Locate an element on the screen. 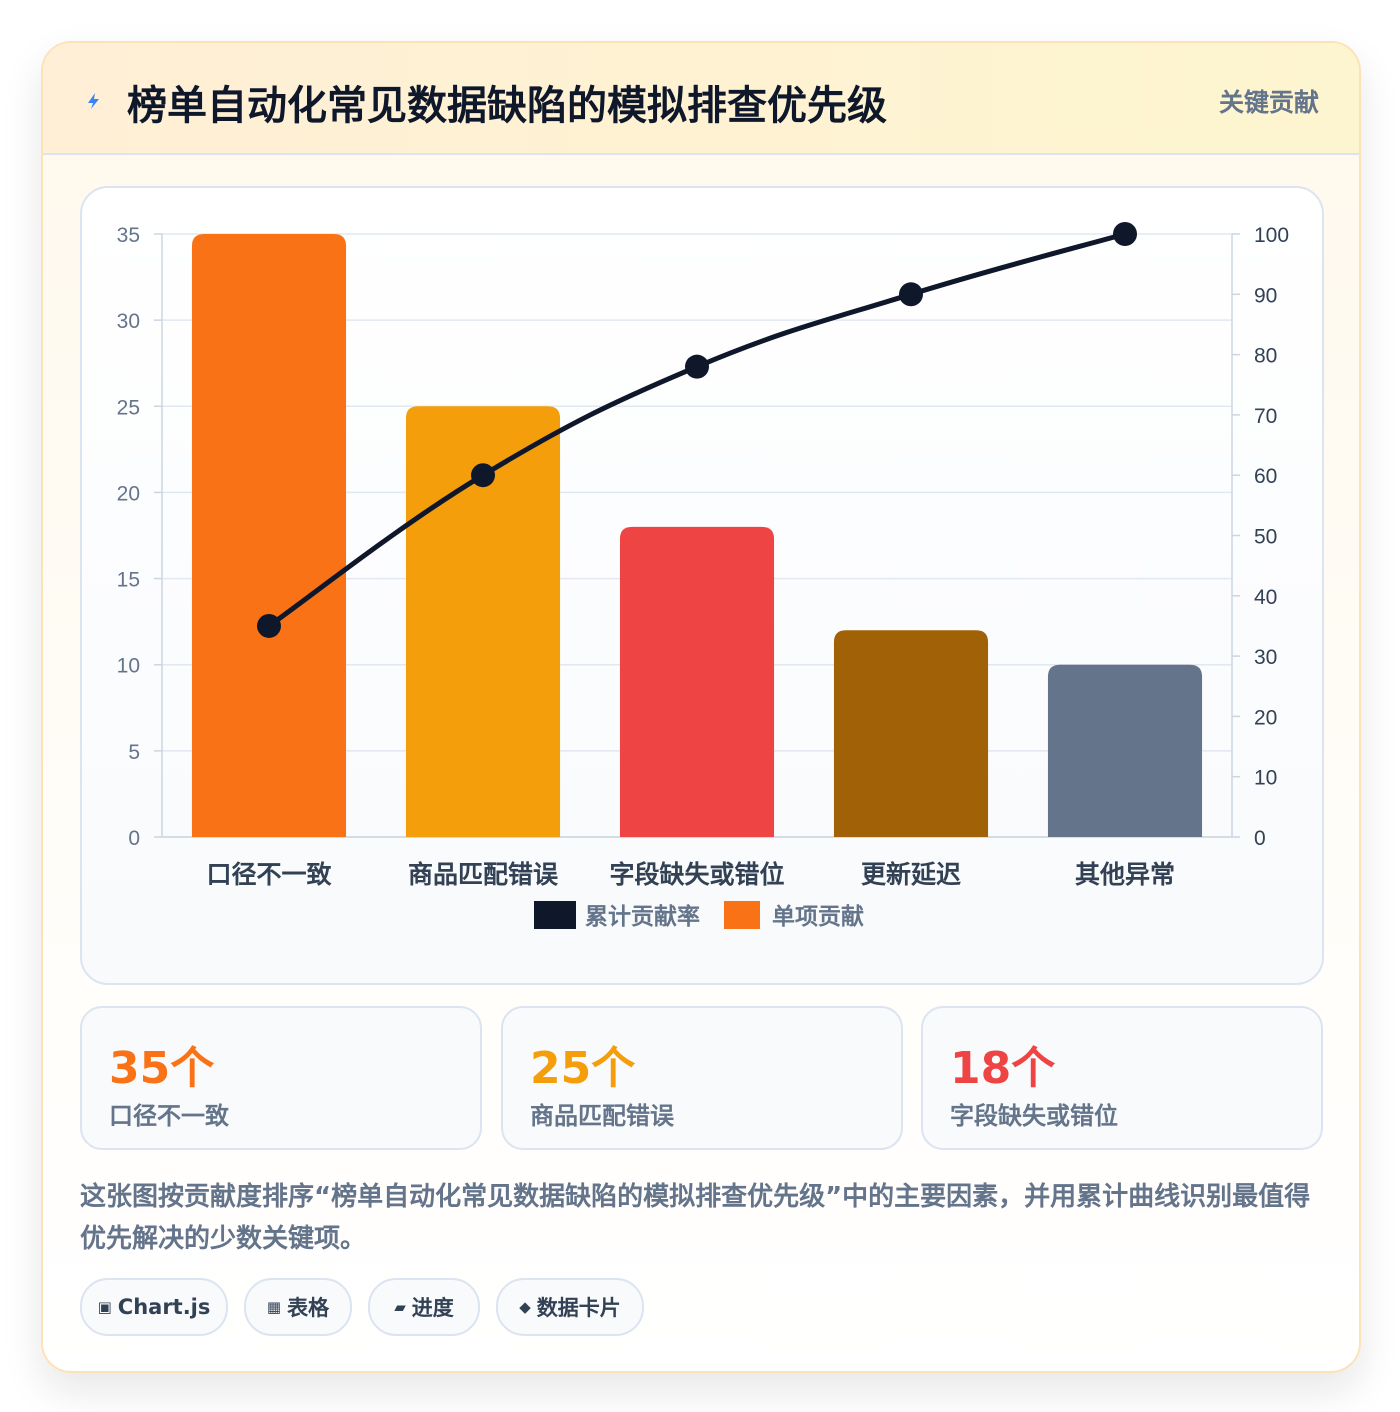 This screenshot has width=1400, height=1412. right-axis-tick-label: 70 is located at coordinates (1265, 416).